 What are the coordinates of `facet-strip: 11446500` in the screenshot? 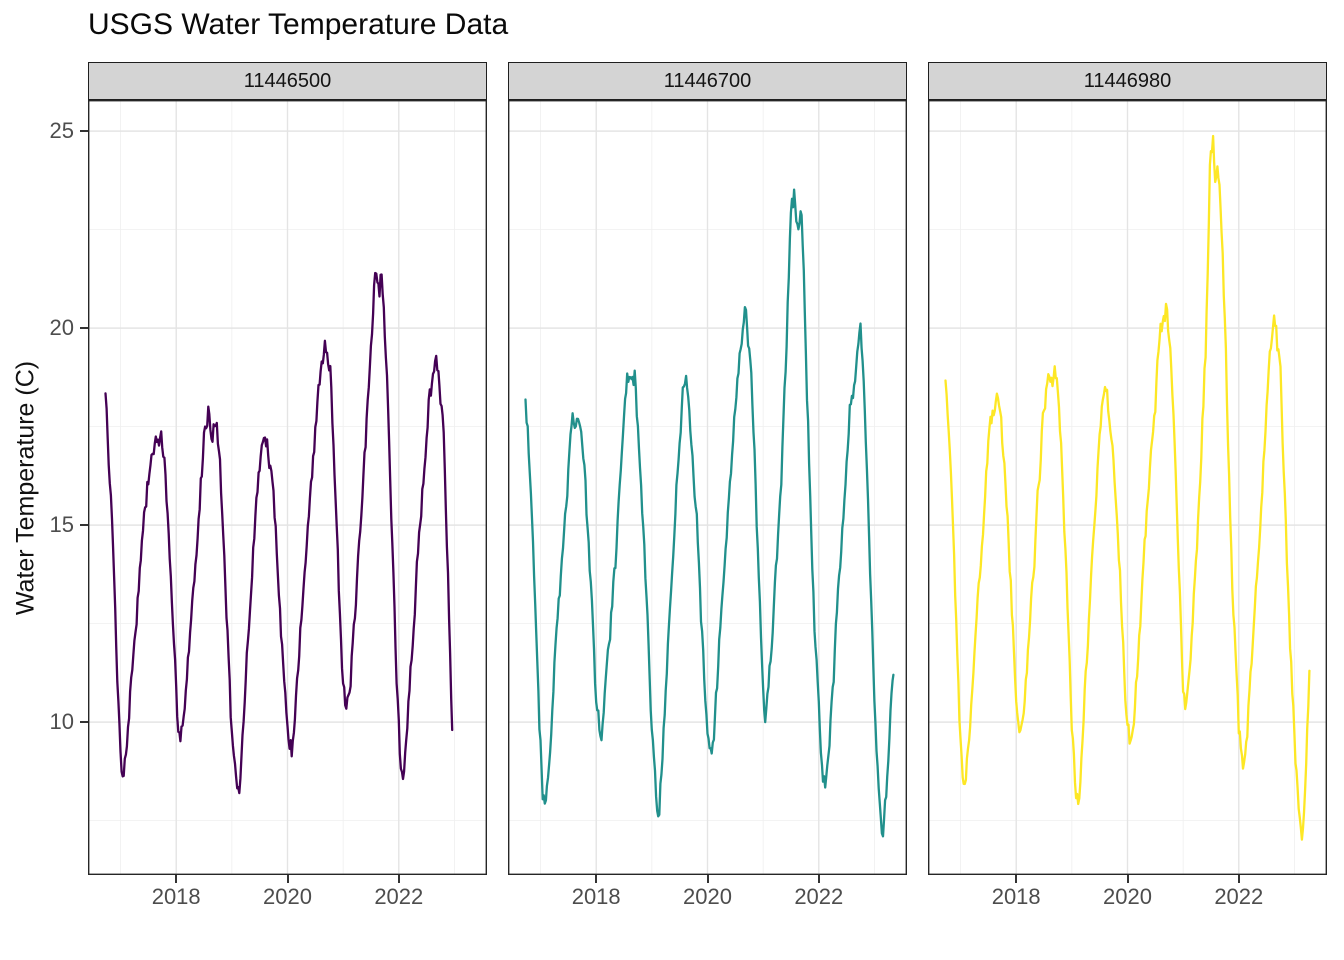 It's located at (287, 81).